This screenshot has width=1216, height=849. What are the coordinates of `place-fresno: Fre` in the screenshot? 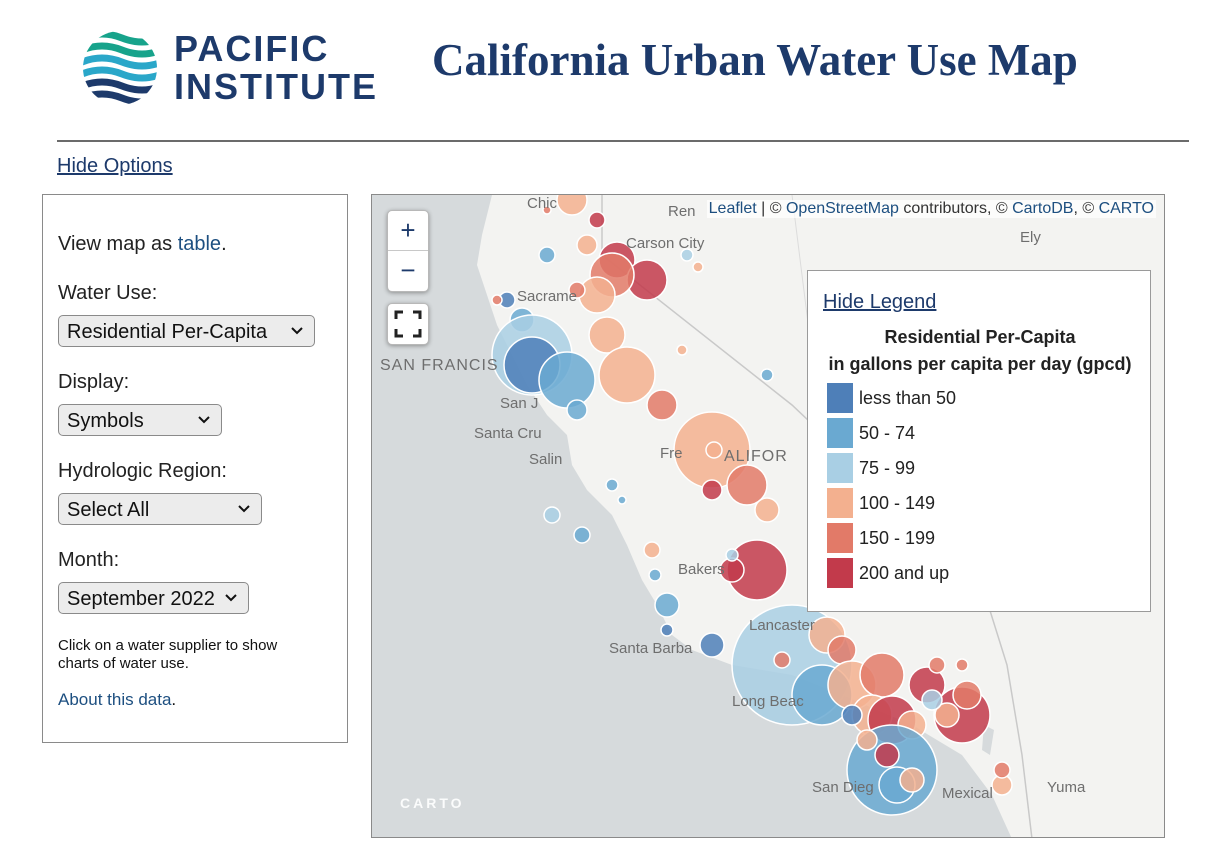 It's located at (671, 453).